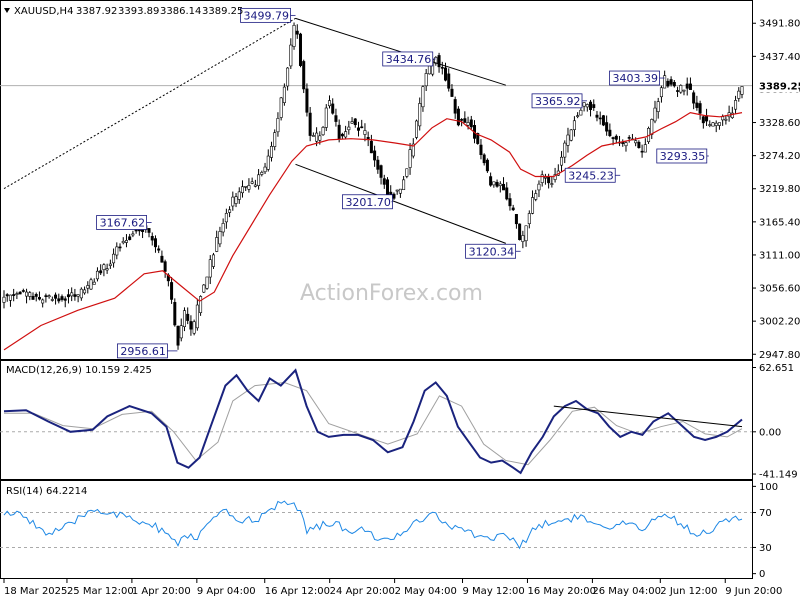  What do you see at coordinates (373, 423) in the screenshot?
I see `macd-signal-line` at bounding box center [373, 423].